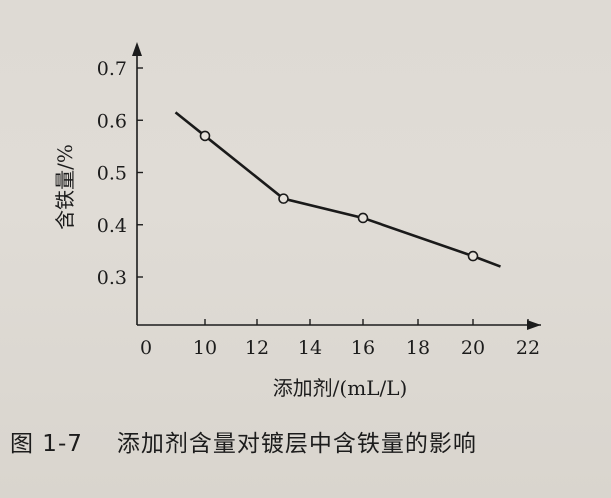 The height and width of the screenshot is (498, 611). What do you see at coordinates (112, 174) in the screenshot?
I see `y-tick-label: 0.5` at bounding box center [112, 174].